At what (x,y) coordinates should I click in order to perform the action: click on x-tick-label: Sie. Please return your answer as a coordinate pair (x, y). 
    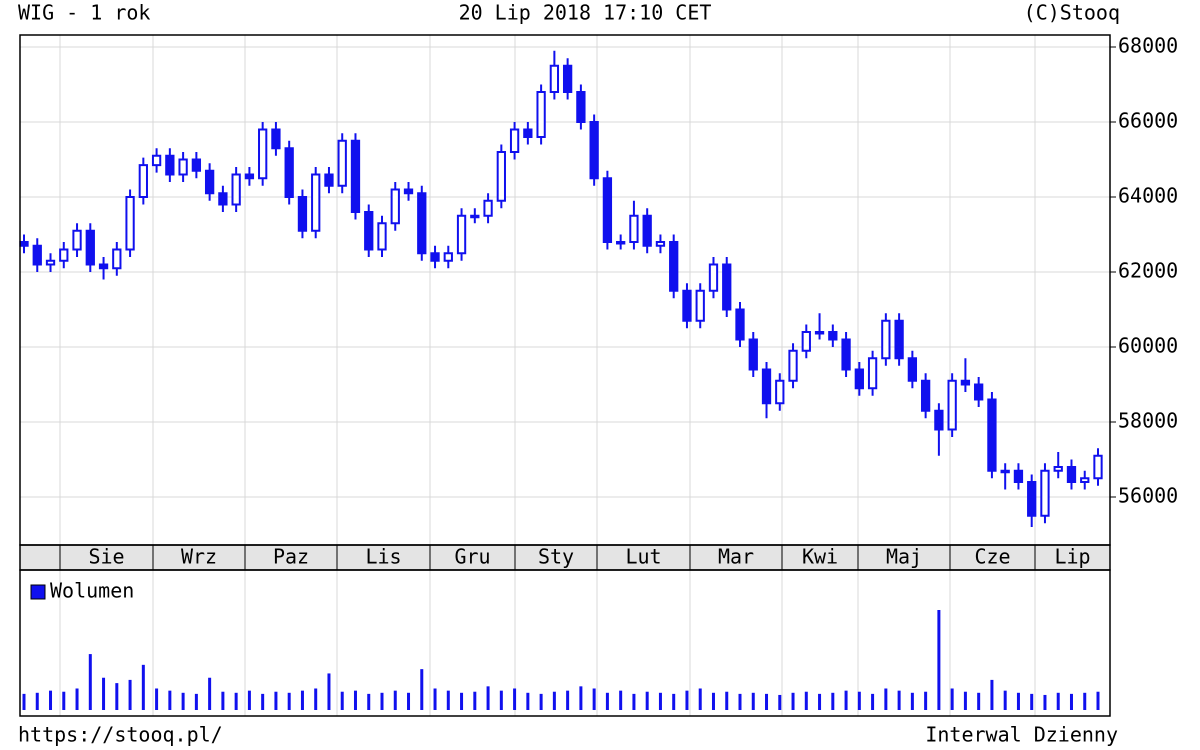
    Looking at the image, I should click on (106, 557).